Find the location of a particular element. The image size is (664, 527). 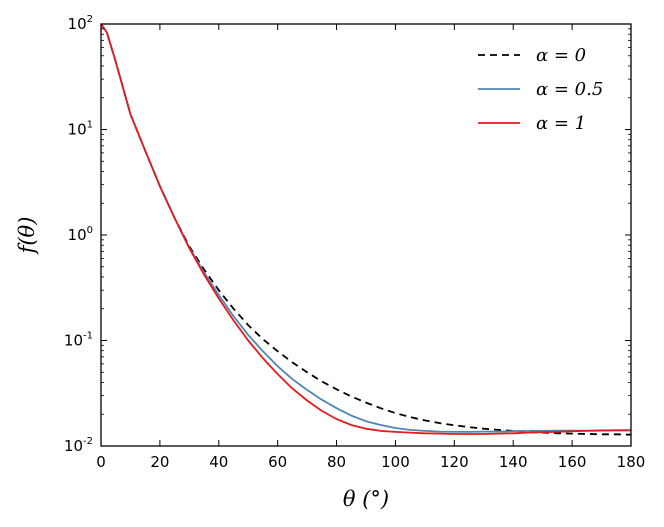

x-tick-label: 180 is located at coordinates (631, 462).